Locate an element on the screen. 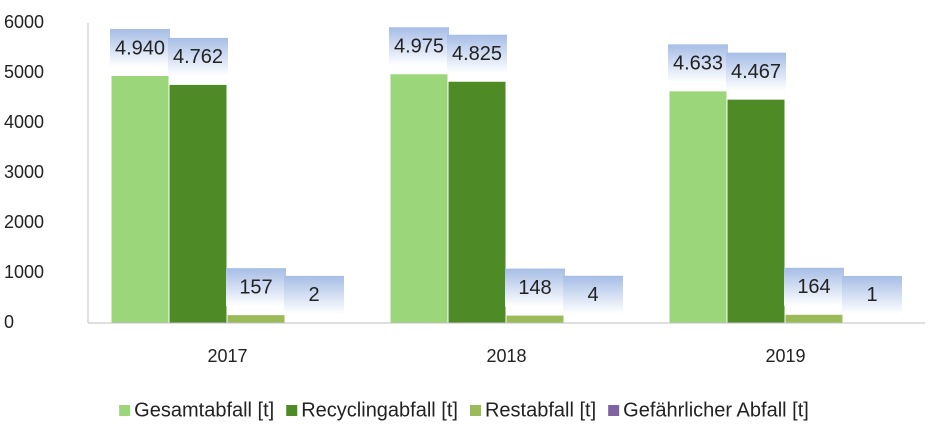 The image size is (928, 425). y-tick-label: 0 is located at coordinates (9, 322).